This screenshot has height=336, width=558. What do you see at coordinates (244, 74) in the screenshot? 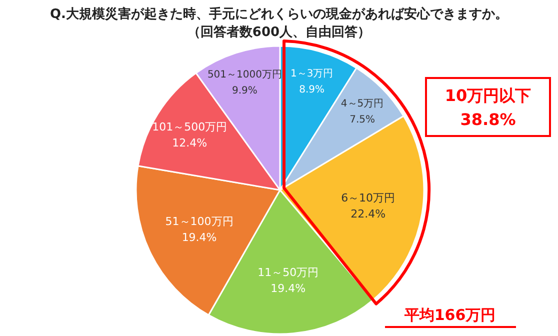
I see `slice-label: 501～1000万円` at bounding box center [244, 74].